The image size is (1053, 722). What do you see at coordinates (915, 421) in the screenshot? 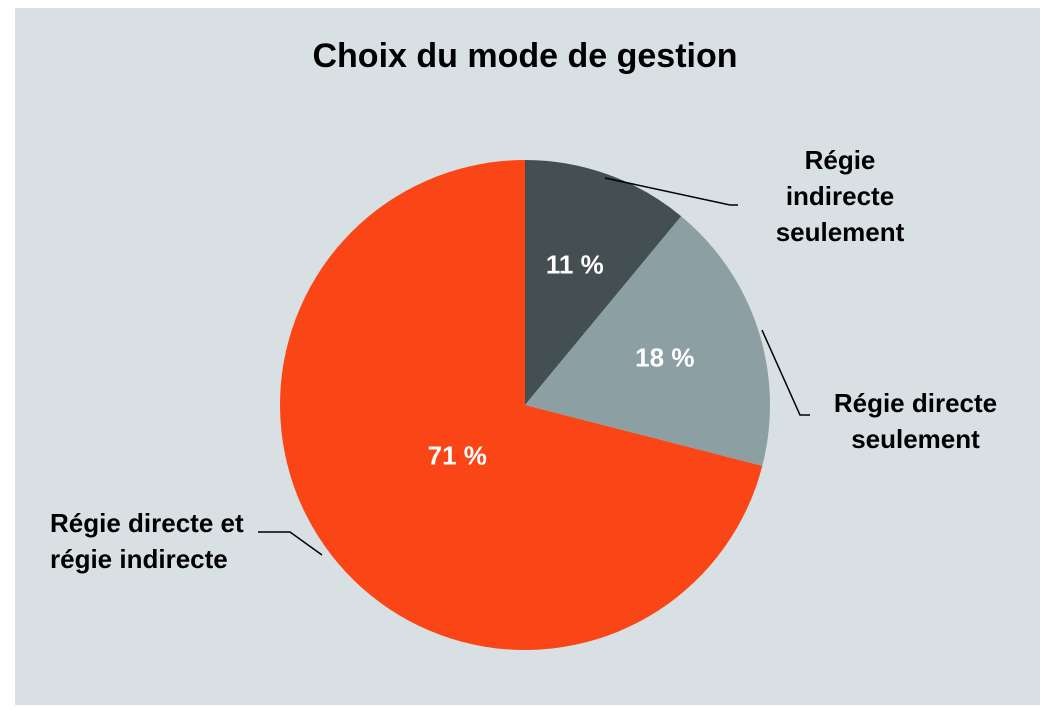
I see `slice-label: Régie directe seulement` at bounding box center [915, 421].